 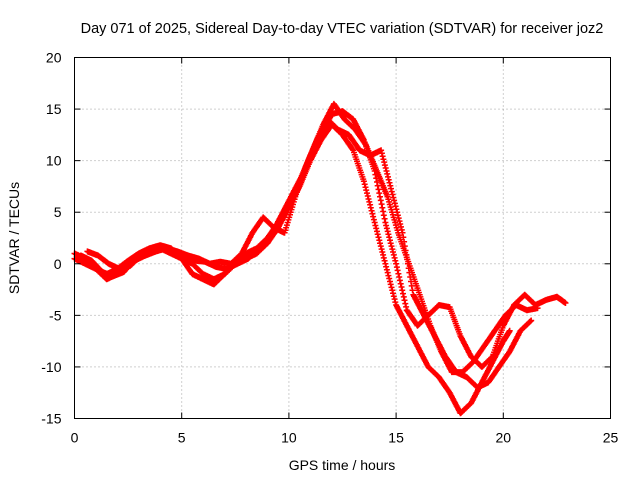 I want to click on y-tick-label: -15, so click(x=51, y=419).